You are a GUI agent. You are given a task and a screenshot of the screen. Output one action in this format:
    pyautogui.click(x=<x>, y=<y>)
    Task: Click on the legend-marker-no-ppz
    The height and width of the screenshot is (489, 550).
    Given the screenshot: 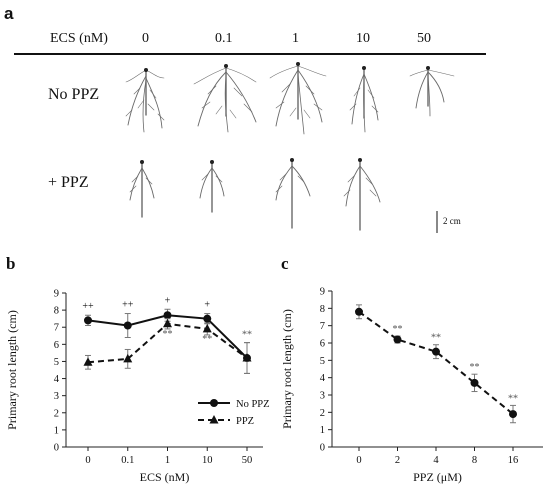 What is the action you would take?
    pyautogui.click(x=214, y=403)
    